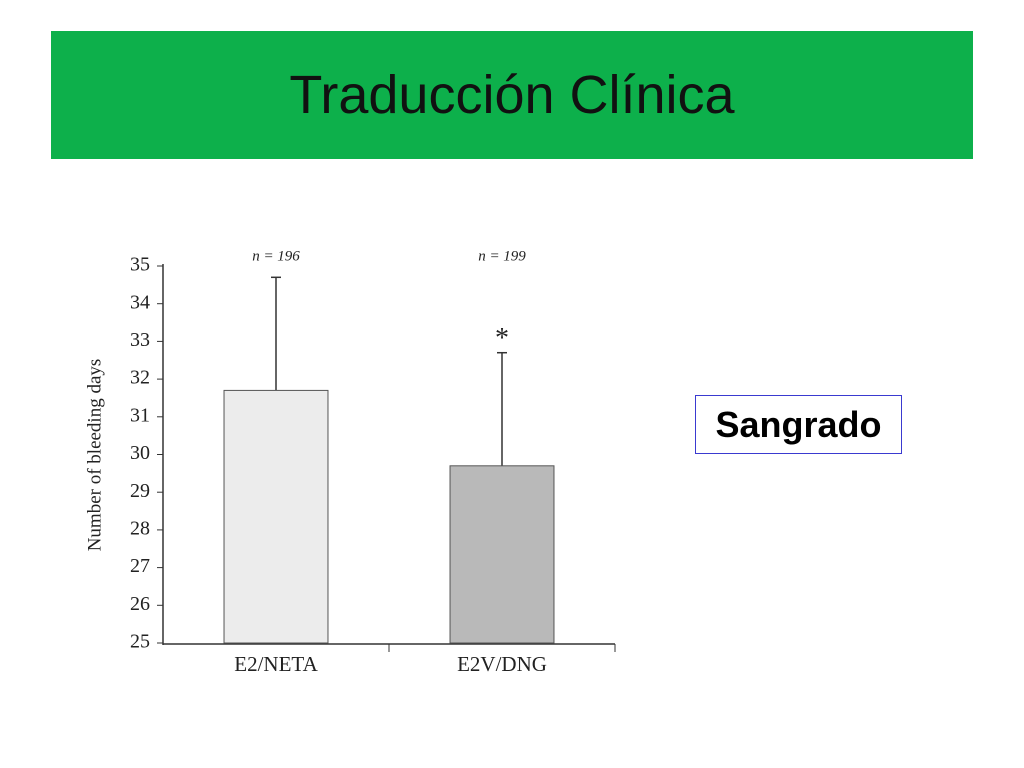 Image resolution: width=1024 pixels, height=768 pixels. I want to click on side-label-box: Sangrado, so click(798, 424).